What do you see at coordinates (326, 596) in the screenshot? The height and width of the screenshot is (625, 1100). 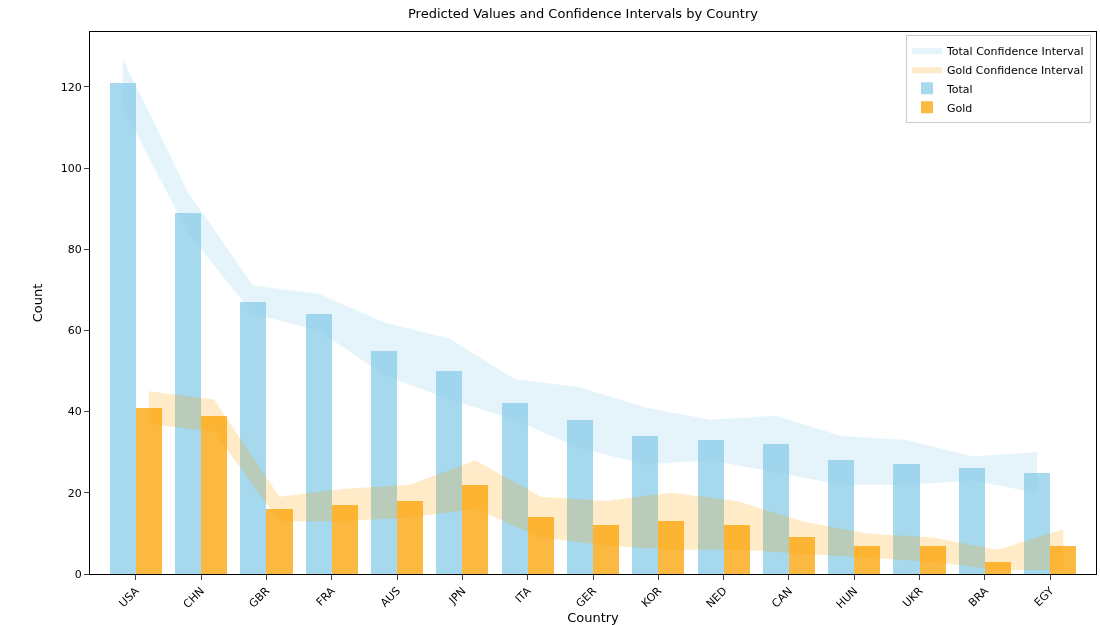 I see `x-tick-label: FRA` at bounding box center [326, 596].